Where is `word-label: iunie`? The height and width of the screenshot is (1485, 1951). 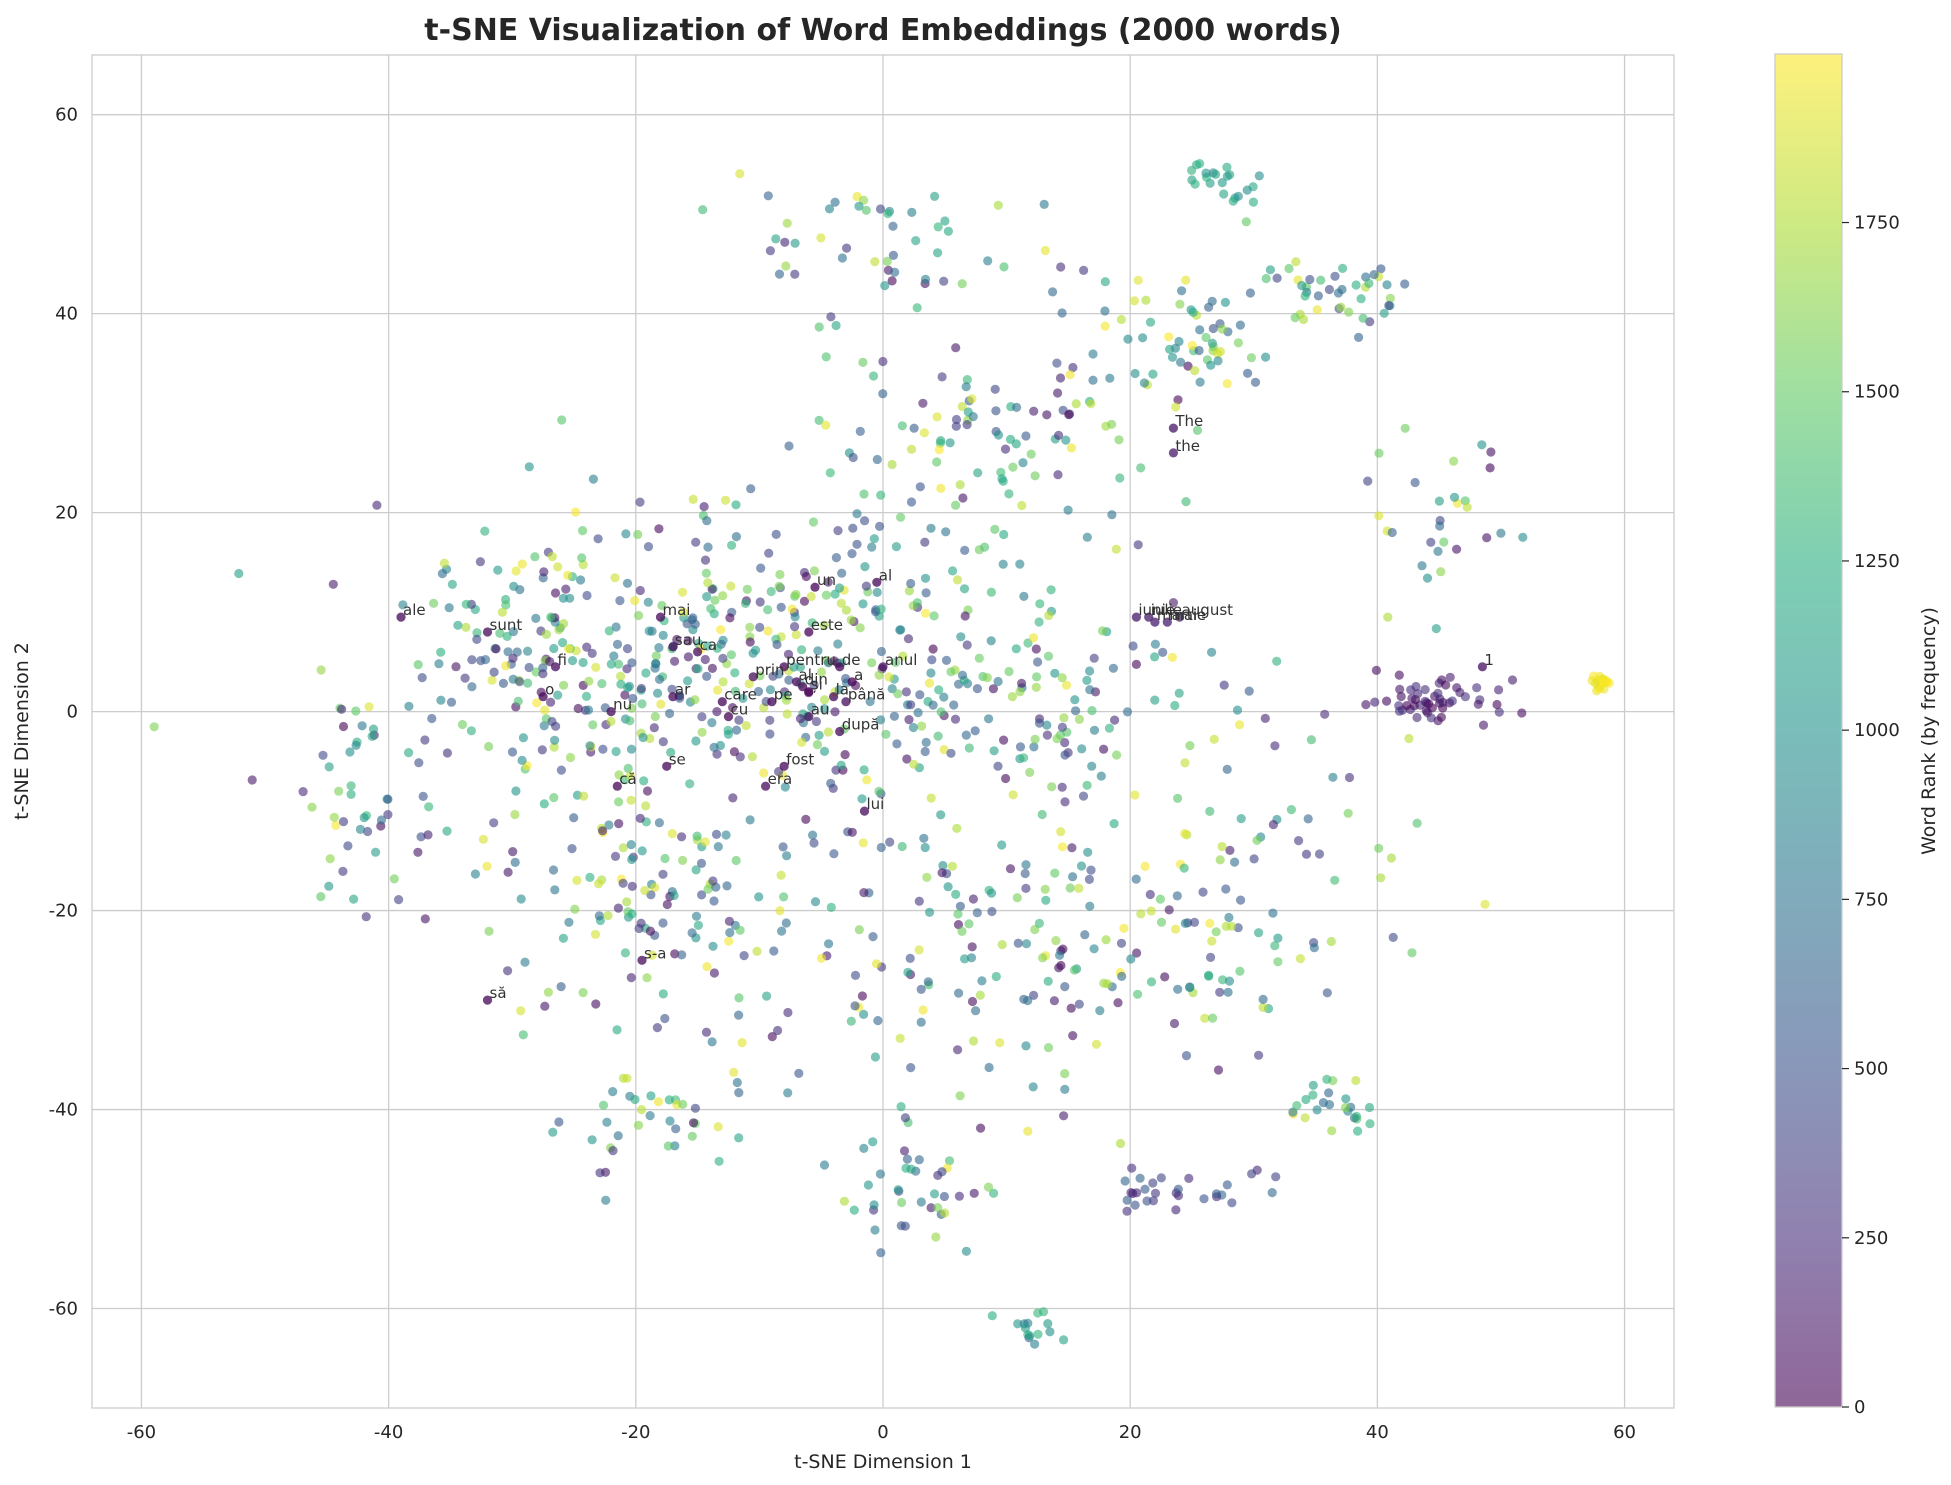
word-label: iunie is located at coordinates (1156, 610).